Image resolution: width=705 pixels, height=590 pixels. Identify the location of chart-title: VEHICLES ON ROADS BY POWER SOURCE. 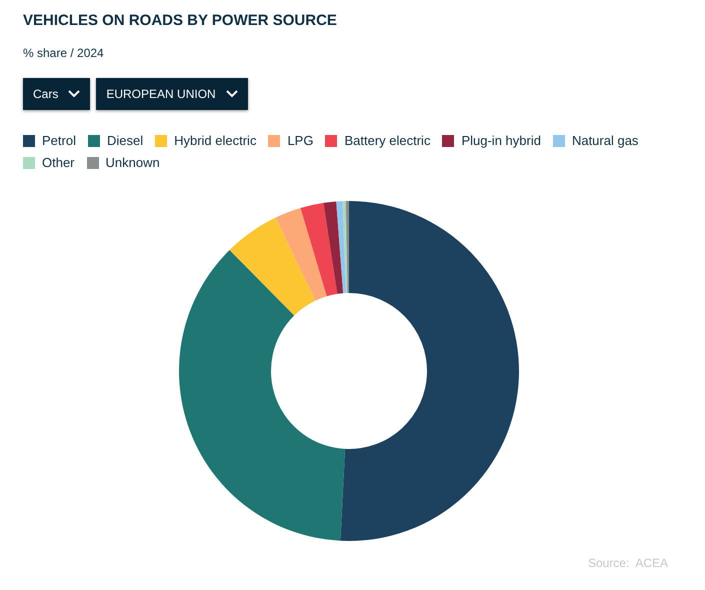
(180, 20).